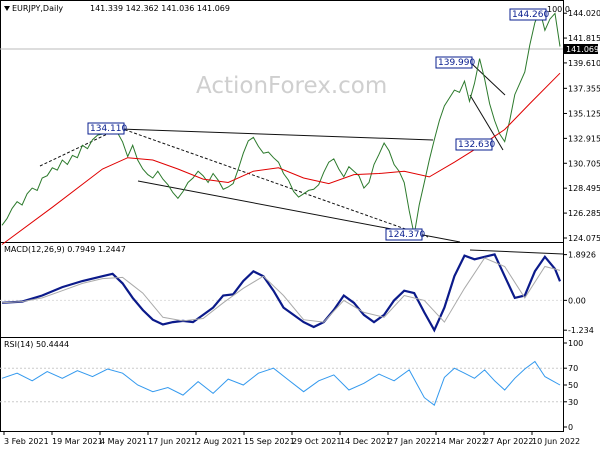 Image resolution: width=600 pixels, height=450 pixels. Describe the element at coordinates (77, 441) in the screenshot. I see `x-tick-label: 19 Mar 2021` at that location.